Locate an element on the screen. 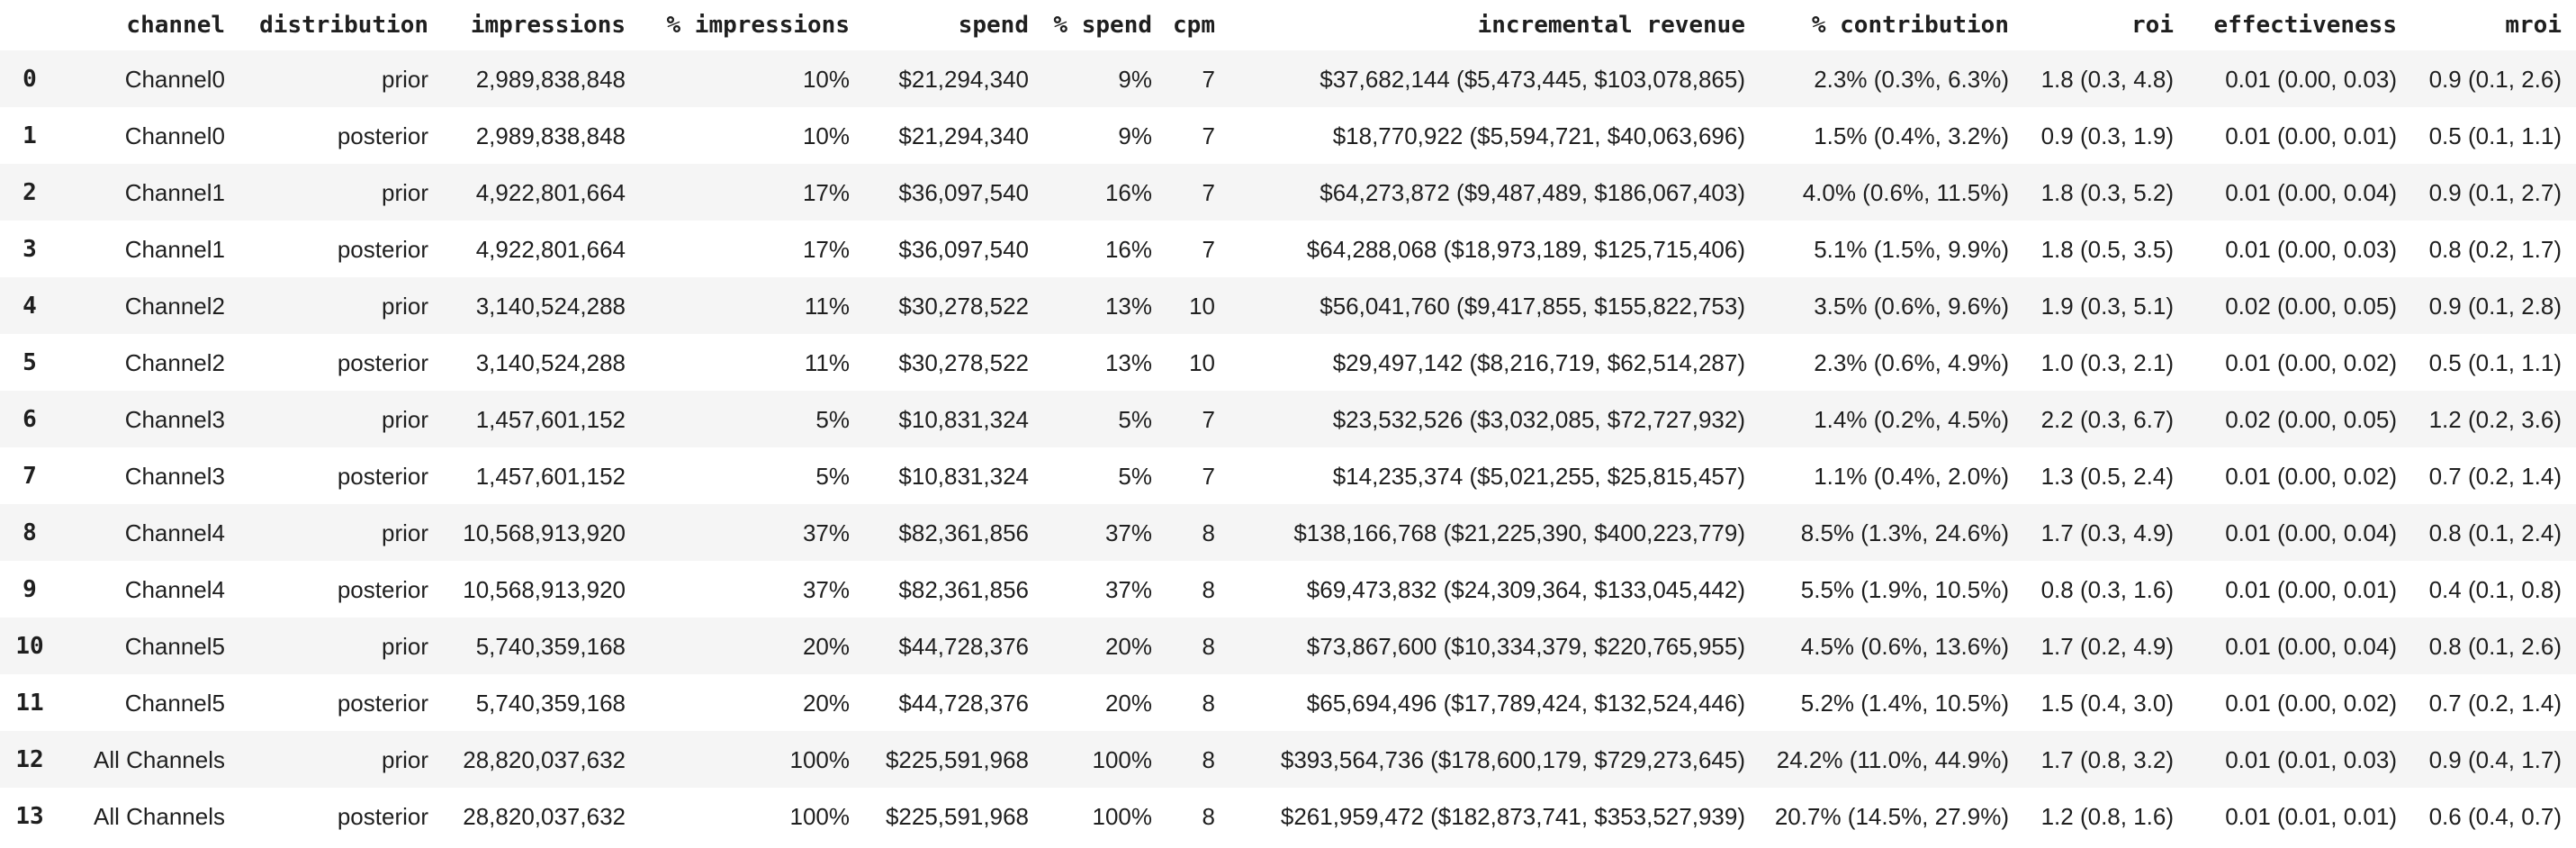  table-cell: $65,694,496 ($17,789,424, $132,524,446) is located at coordinates (1525, 703).